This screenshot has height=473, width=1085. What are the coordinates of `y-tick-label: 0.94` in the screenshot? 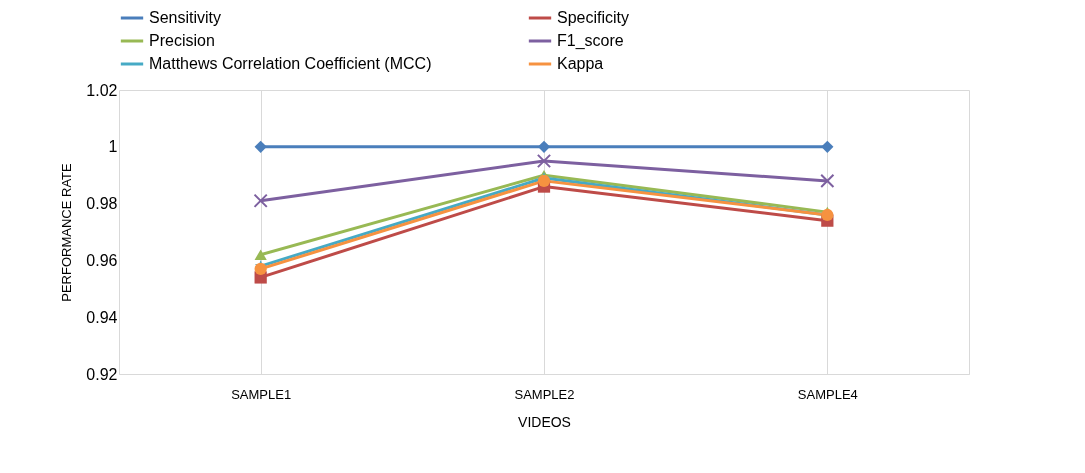 It's located at (102, 317).